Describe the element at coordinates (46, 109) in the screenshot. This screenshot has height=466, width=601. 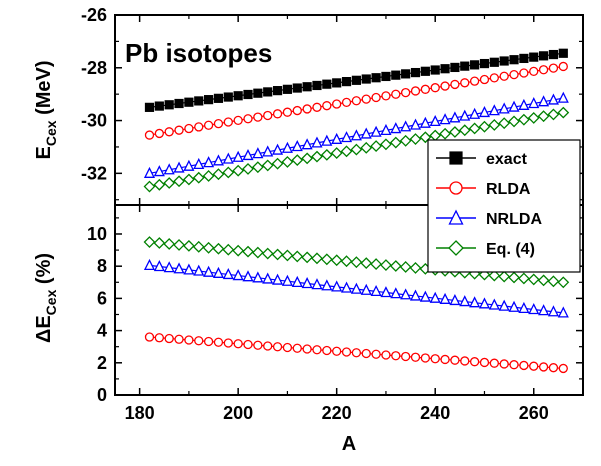
I see `y-axis-label-top: ECex (MeV)` at that location.